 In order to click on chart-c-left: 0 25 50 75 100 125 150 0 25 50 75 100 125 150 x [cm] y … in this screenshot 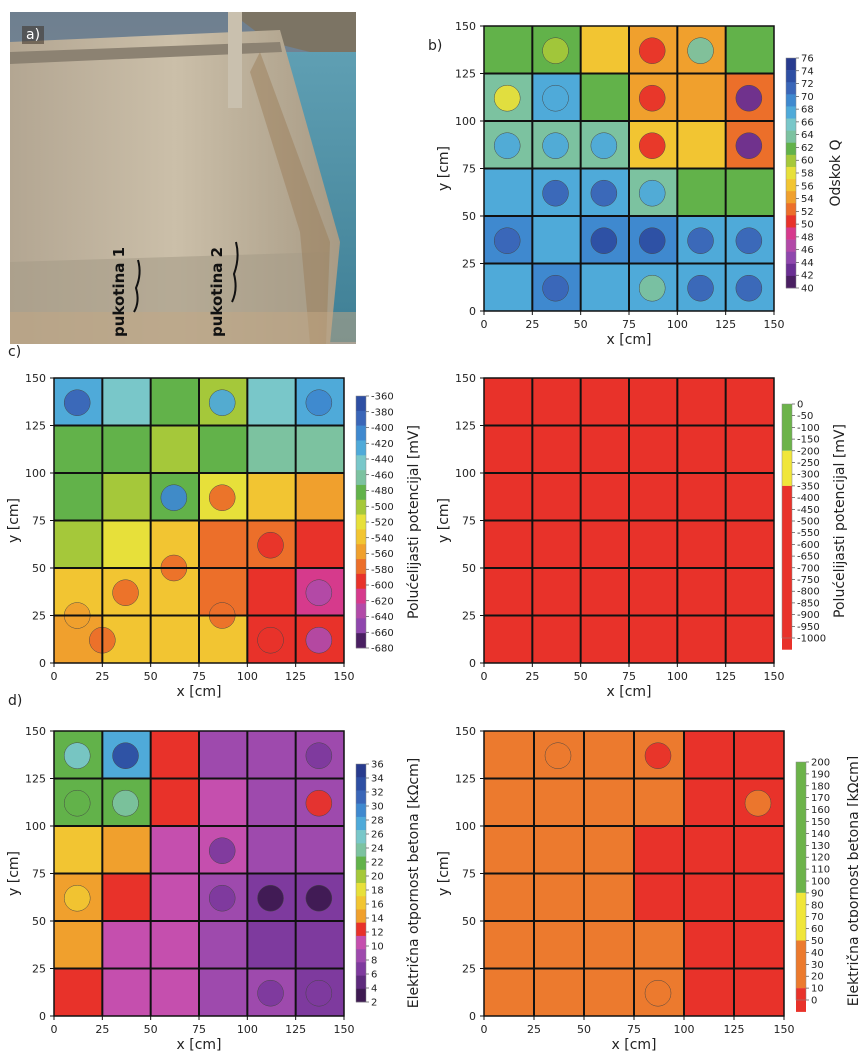, I will do `click(214, 536)`.